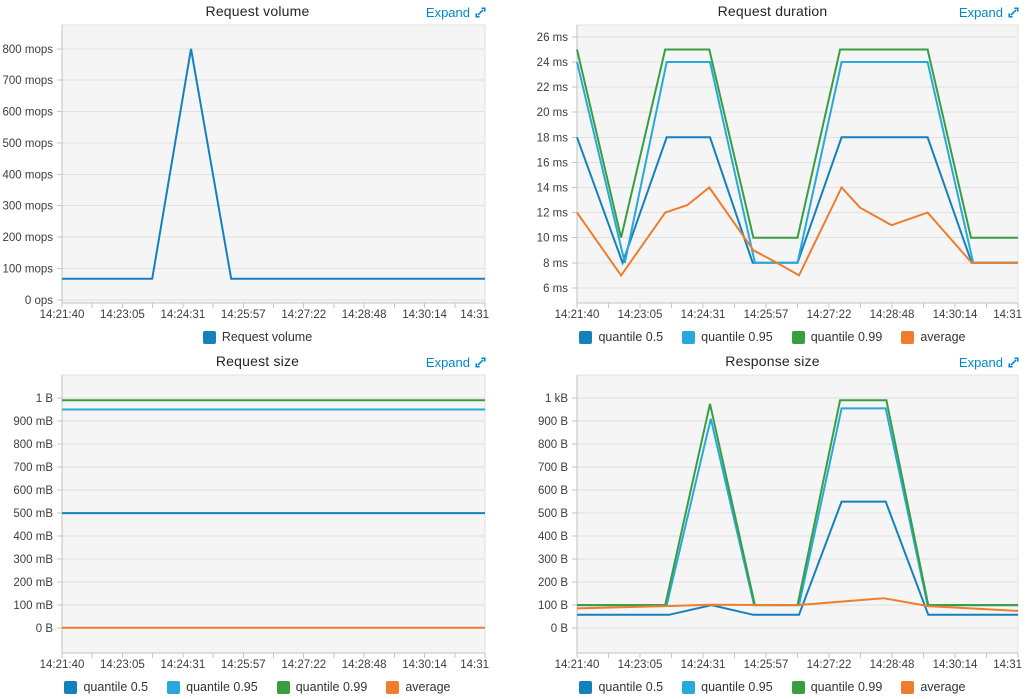 This screenshot has width=1030, height=699. What do you see at coordinates (553, 560) in the screenshot?
I see `y-tick-label: 300 B` at bounding box center [553, 560].